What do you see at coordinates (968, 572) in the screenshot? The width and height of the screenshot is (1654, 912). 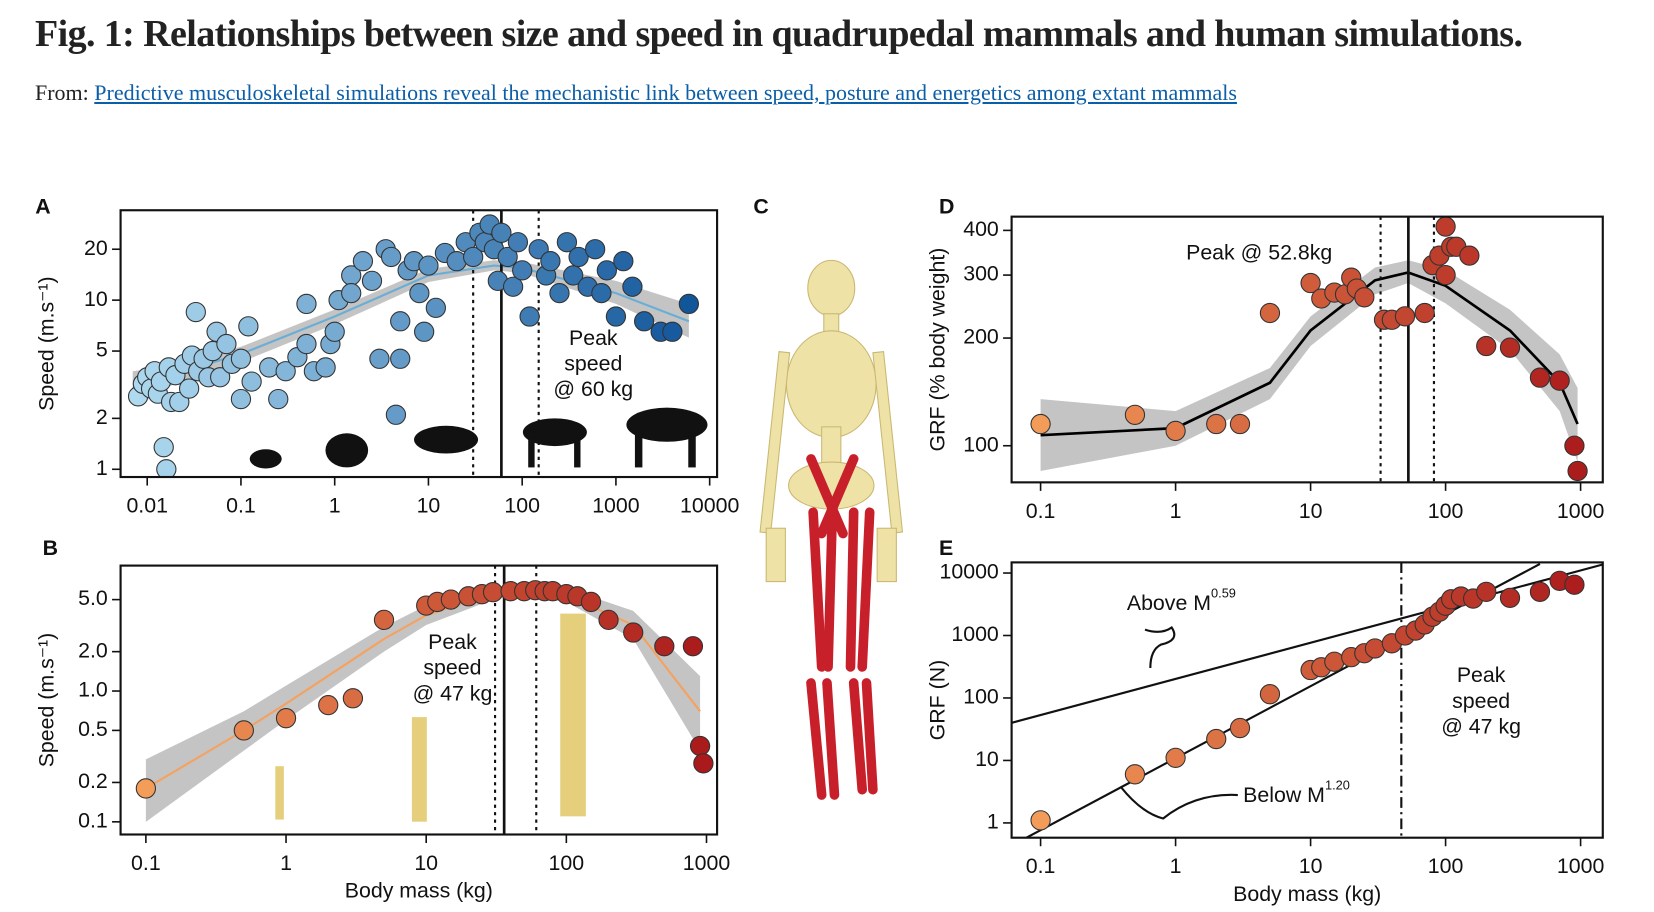 I see `y-tick-label: 10000` at bounding box center [968, 572].